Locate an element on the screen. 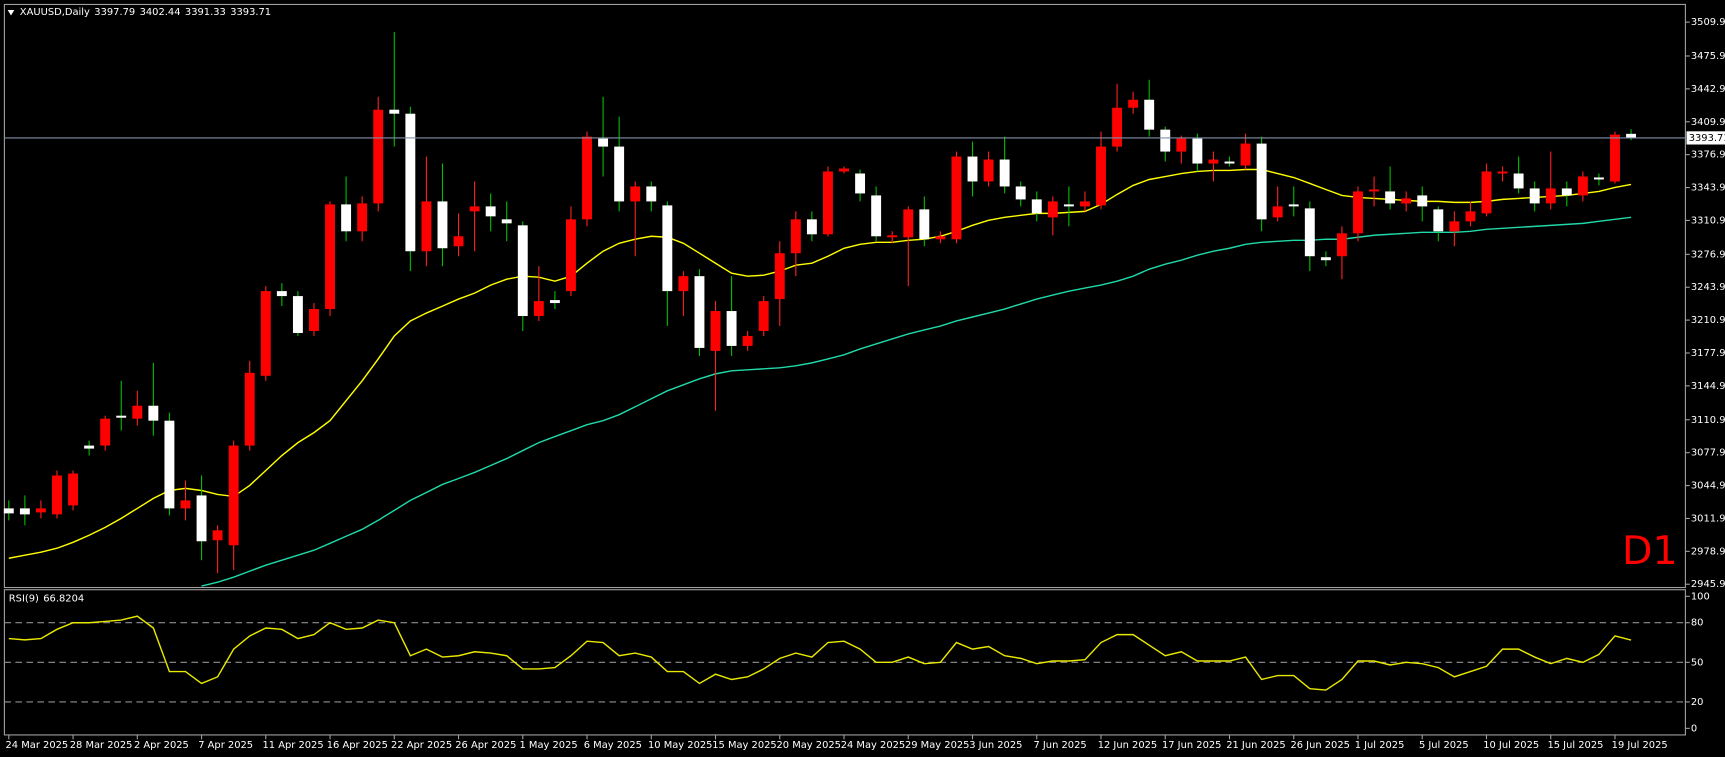 The width and height of the screenshot is (1725, 757). y-tick-label: 2945.90 is located at coordinates (1708, 584).